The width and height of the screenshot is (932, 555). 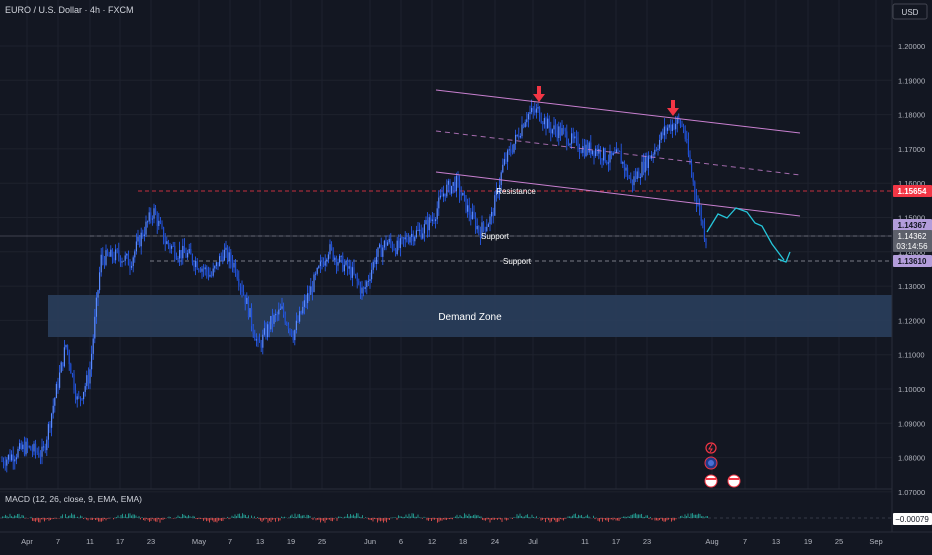 I want to click on macd-value-tag: −0.00079, so click(x=912, y=519).